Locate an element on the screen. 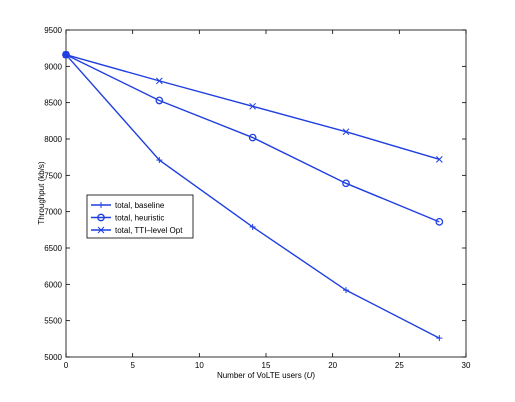  legend-entry: total, TTI–level Opt is located at coordinates (149, 230).